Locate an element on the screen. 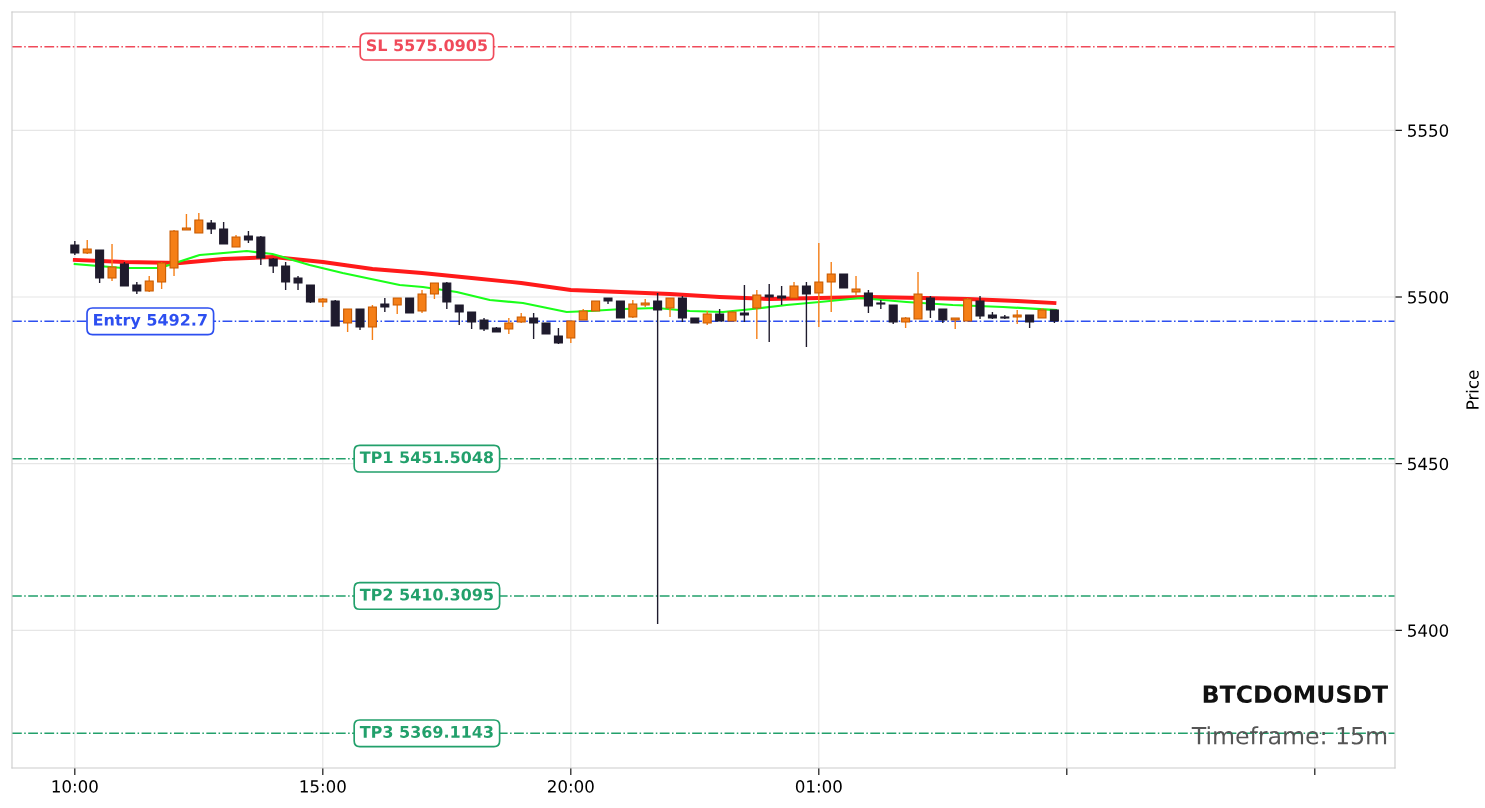 The width and height of the screenshot is (1485, 808). y-tick-label: 5500 is located at coordinates (1428, 297).